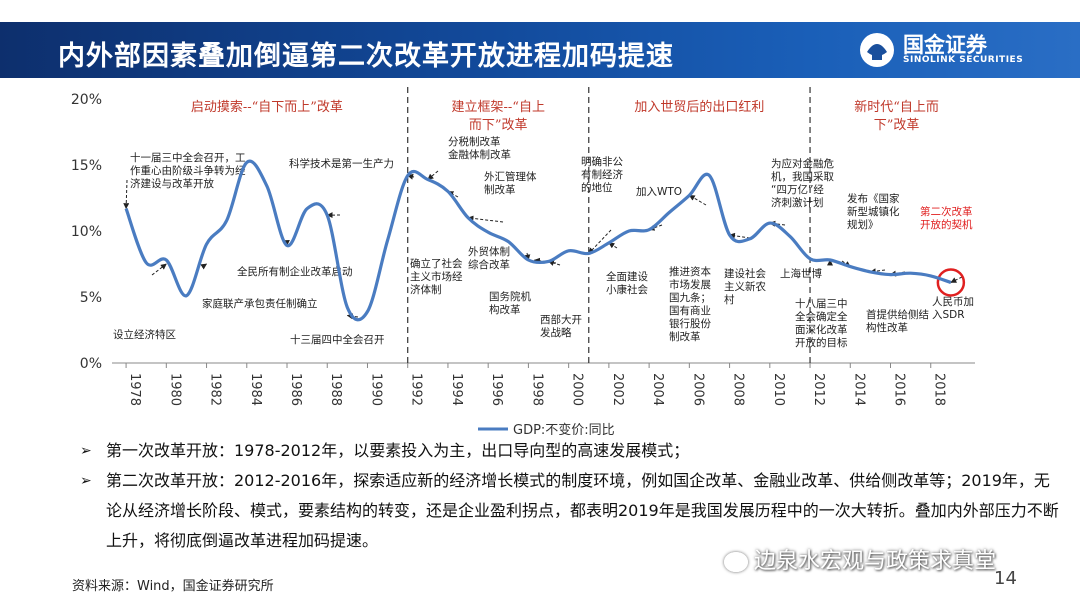  I want to click on annotation-label: 外贸体制综合改革, so click(489, 258).